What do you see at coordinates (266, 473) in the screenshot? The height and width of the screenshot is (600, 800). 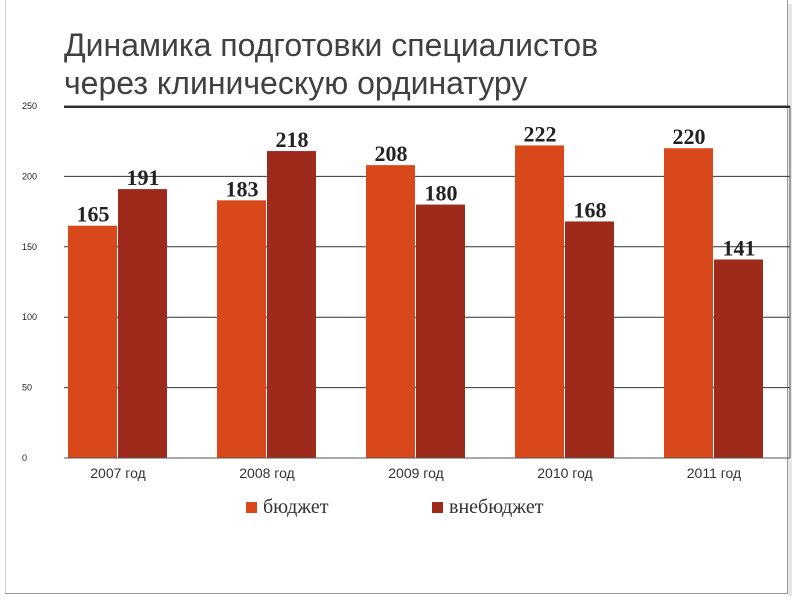 I see `x-tick-label: 2008 год` at bounding box center [266, 473].